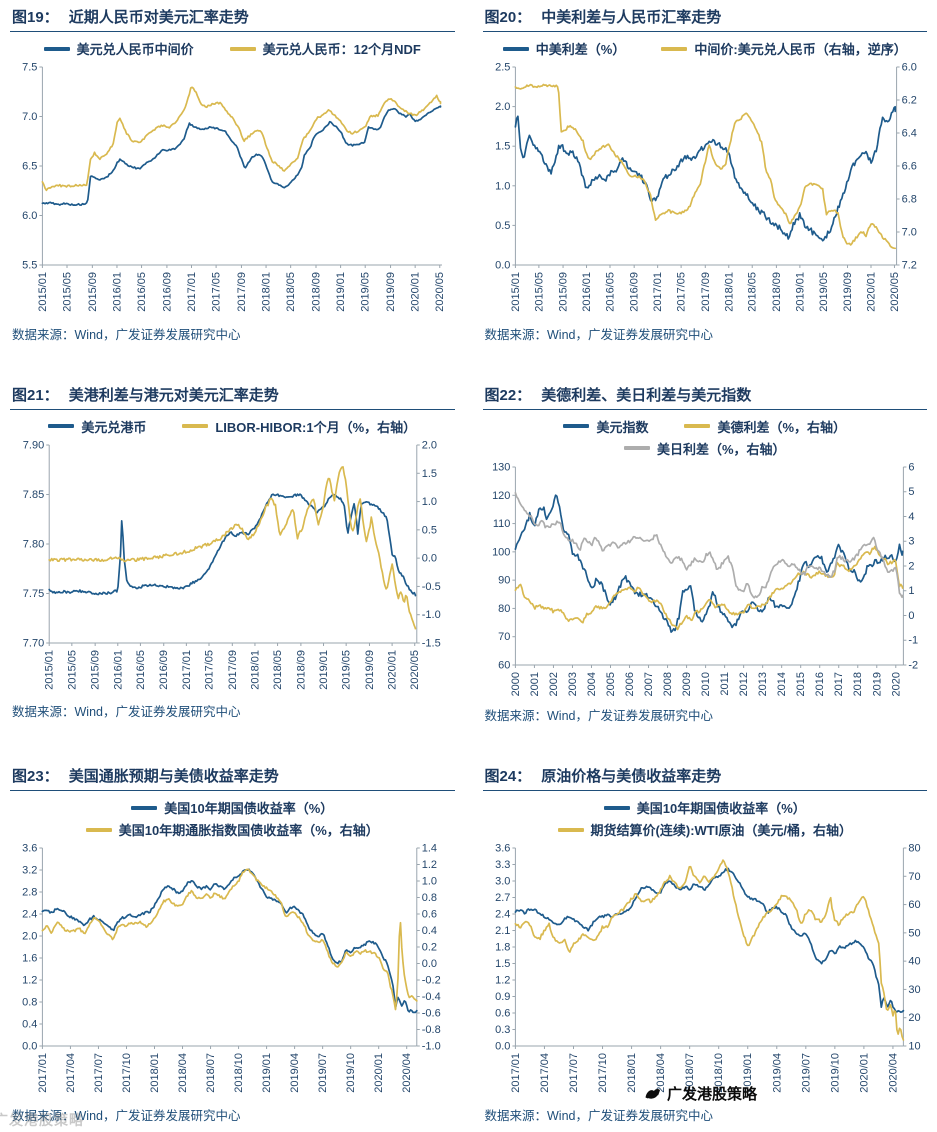  What do you see at coordinates (508, 17) in the screenshot?
I see `figure-number: 图20：` at bounding box center [508, 17].